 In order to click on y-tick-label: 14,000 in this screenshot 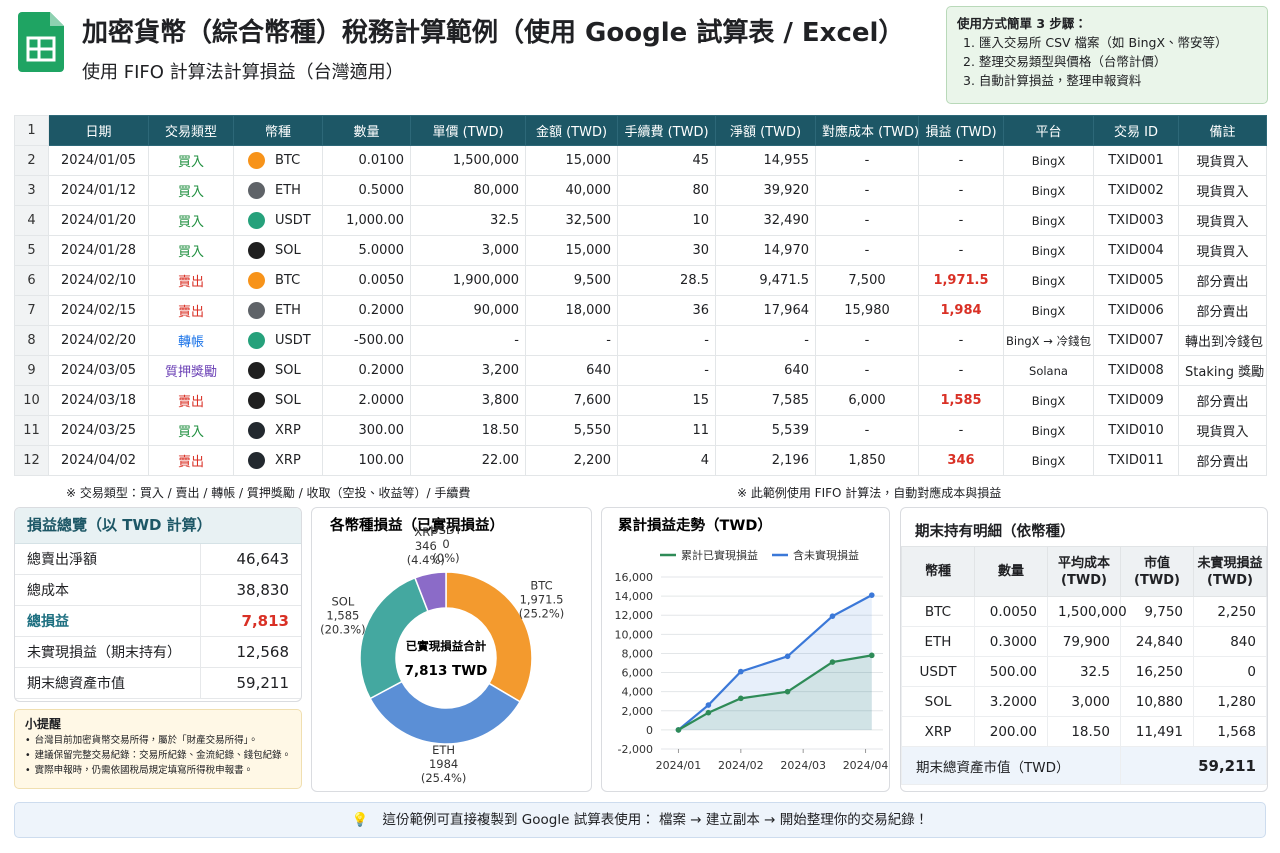, I will do `click(634, 596)`.